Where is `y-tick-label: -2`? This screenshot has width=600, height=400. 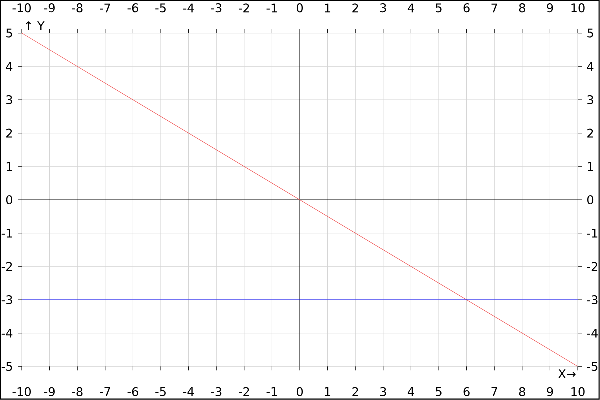
y-tick-label: -2 is located at coordinates (7, 267).